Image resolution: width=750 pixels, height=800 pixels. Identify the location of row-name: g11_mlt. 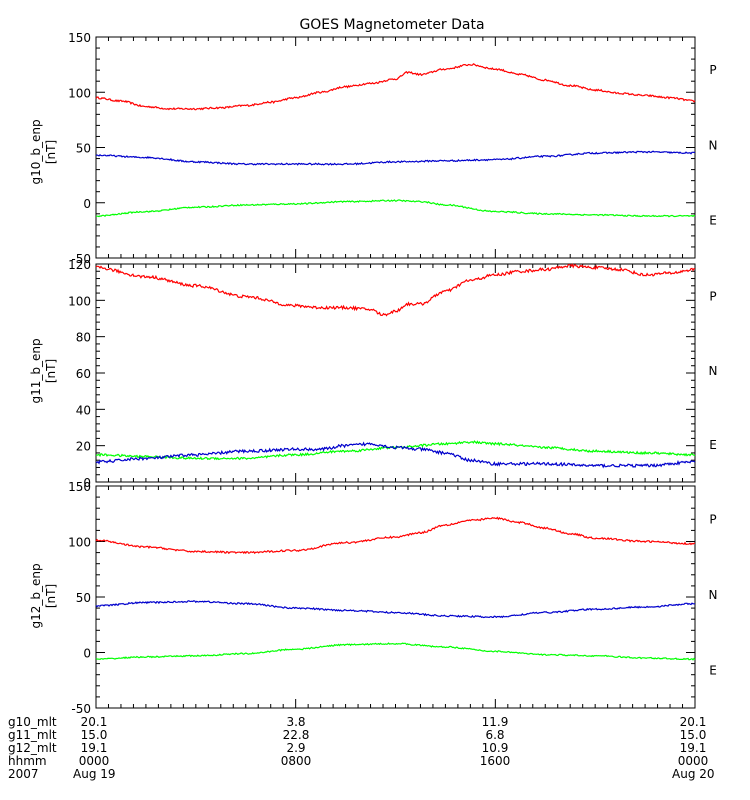
(32, 735).